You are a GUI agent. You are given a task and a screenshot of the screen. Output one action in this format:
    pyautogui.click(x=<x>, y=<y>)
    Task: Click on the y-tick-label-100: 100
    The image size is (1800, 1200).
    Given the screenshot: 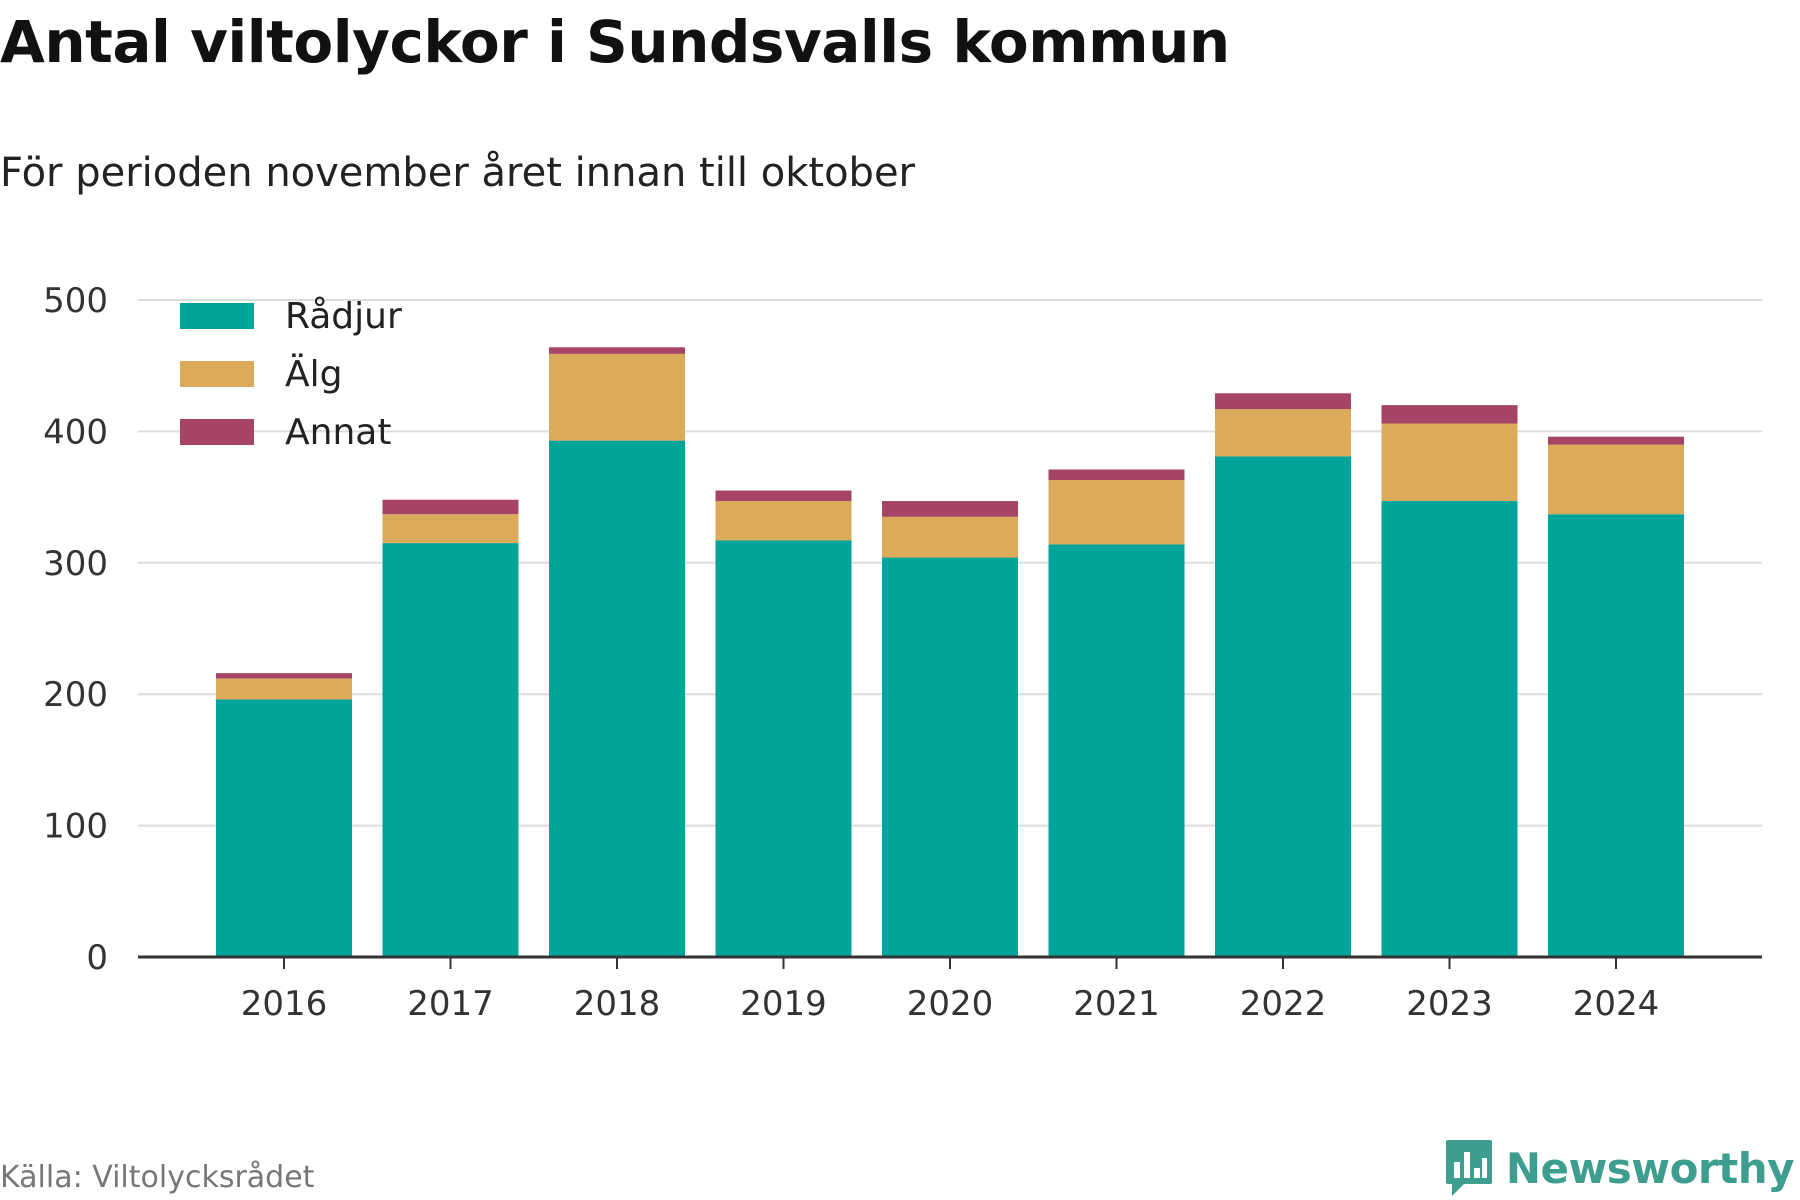 What is the action you would take?
    pyautogui.click(x=75, y=827)
    